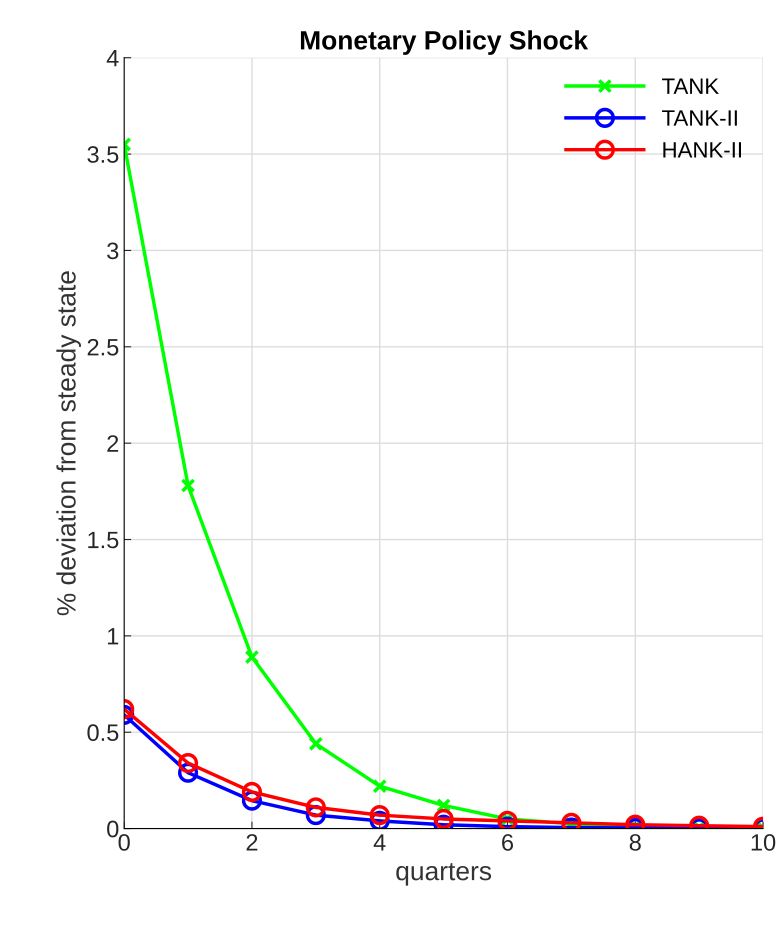  Describe the element at coordinates (112, 443) in the screenshot. I see `y-tick-label: 2` at that location.